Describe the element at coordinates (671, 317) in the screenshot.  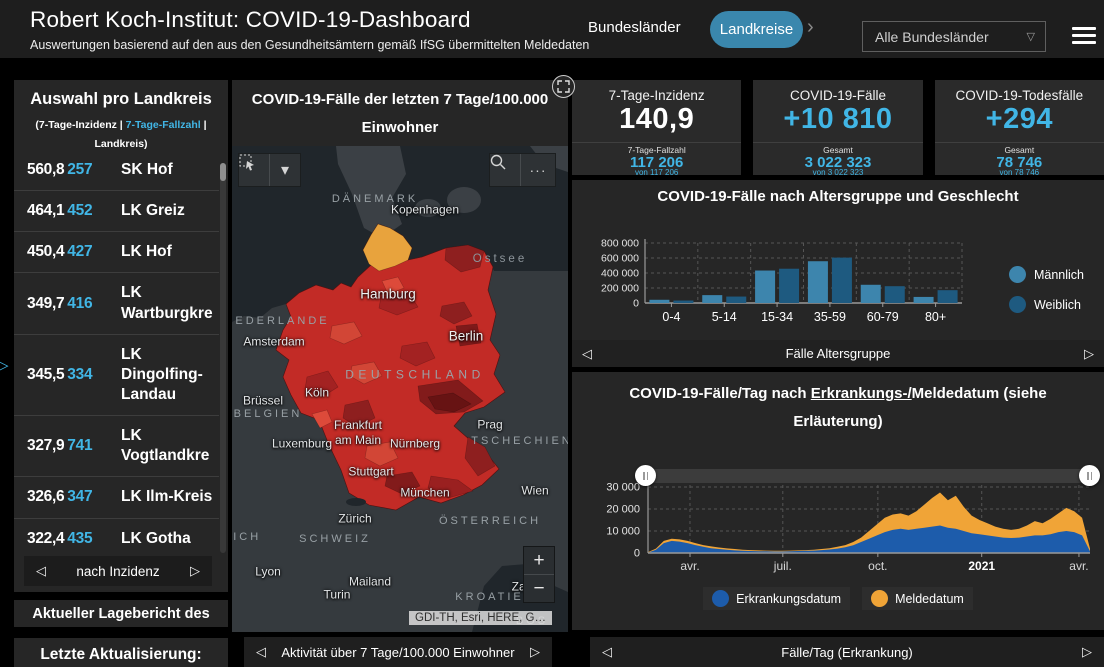
I see `svg-text: 0-4` at that location.